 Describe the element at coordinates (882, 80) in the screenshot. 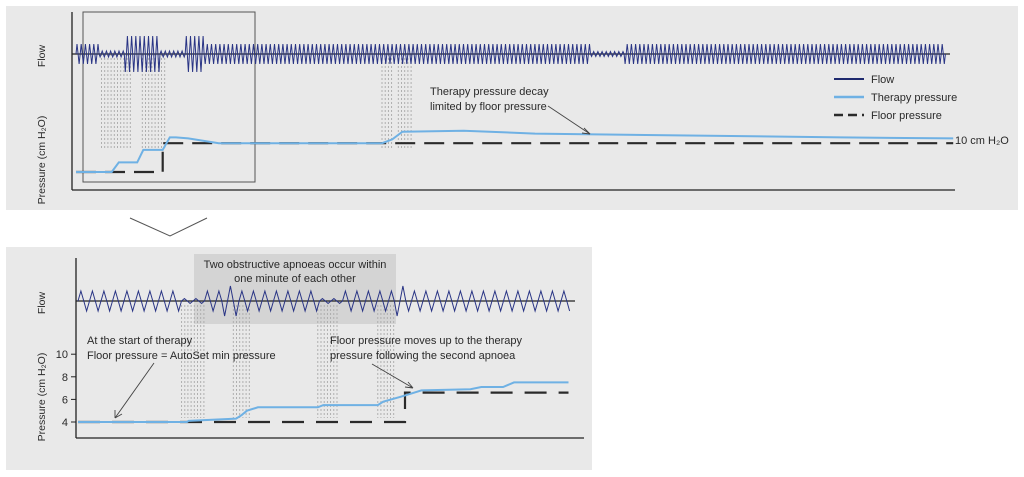

I see `legend-flow-label: Flow` at that location.